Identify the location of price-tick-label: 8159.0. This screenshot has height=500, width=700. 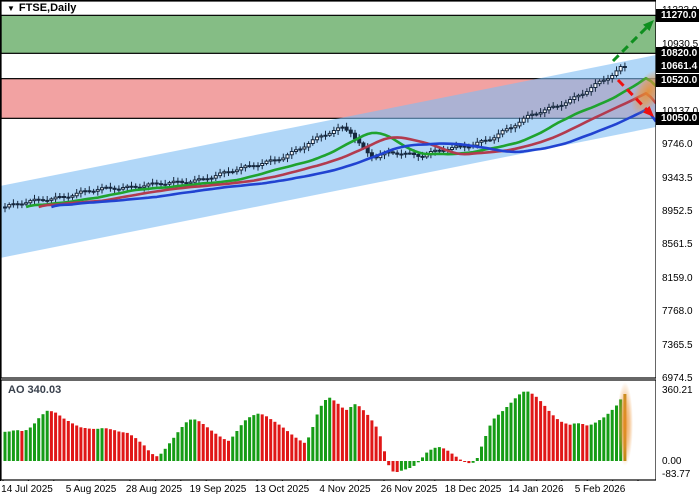
(677, 278).